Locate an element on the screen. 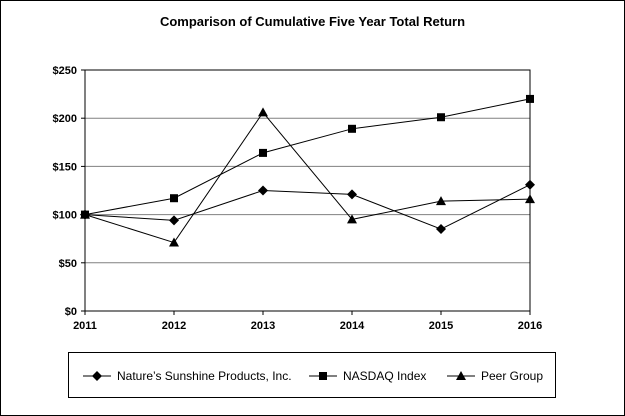 The image size is (625, 416). x-tick-label: 2011 is located at coordinates (85, 326).